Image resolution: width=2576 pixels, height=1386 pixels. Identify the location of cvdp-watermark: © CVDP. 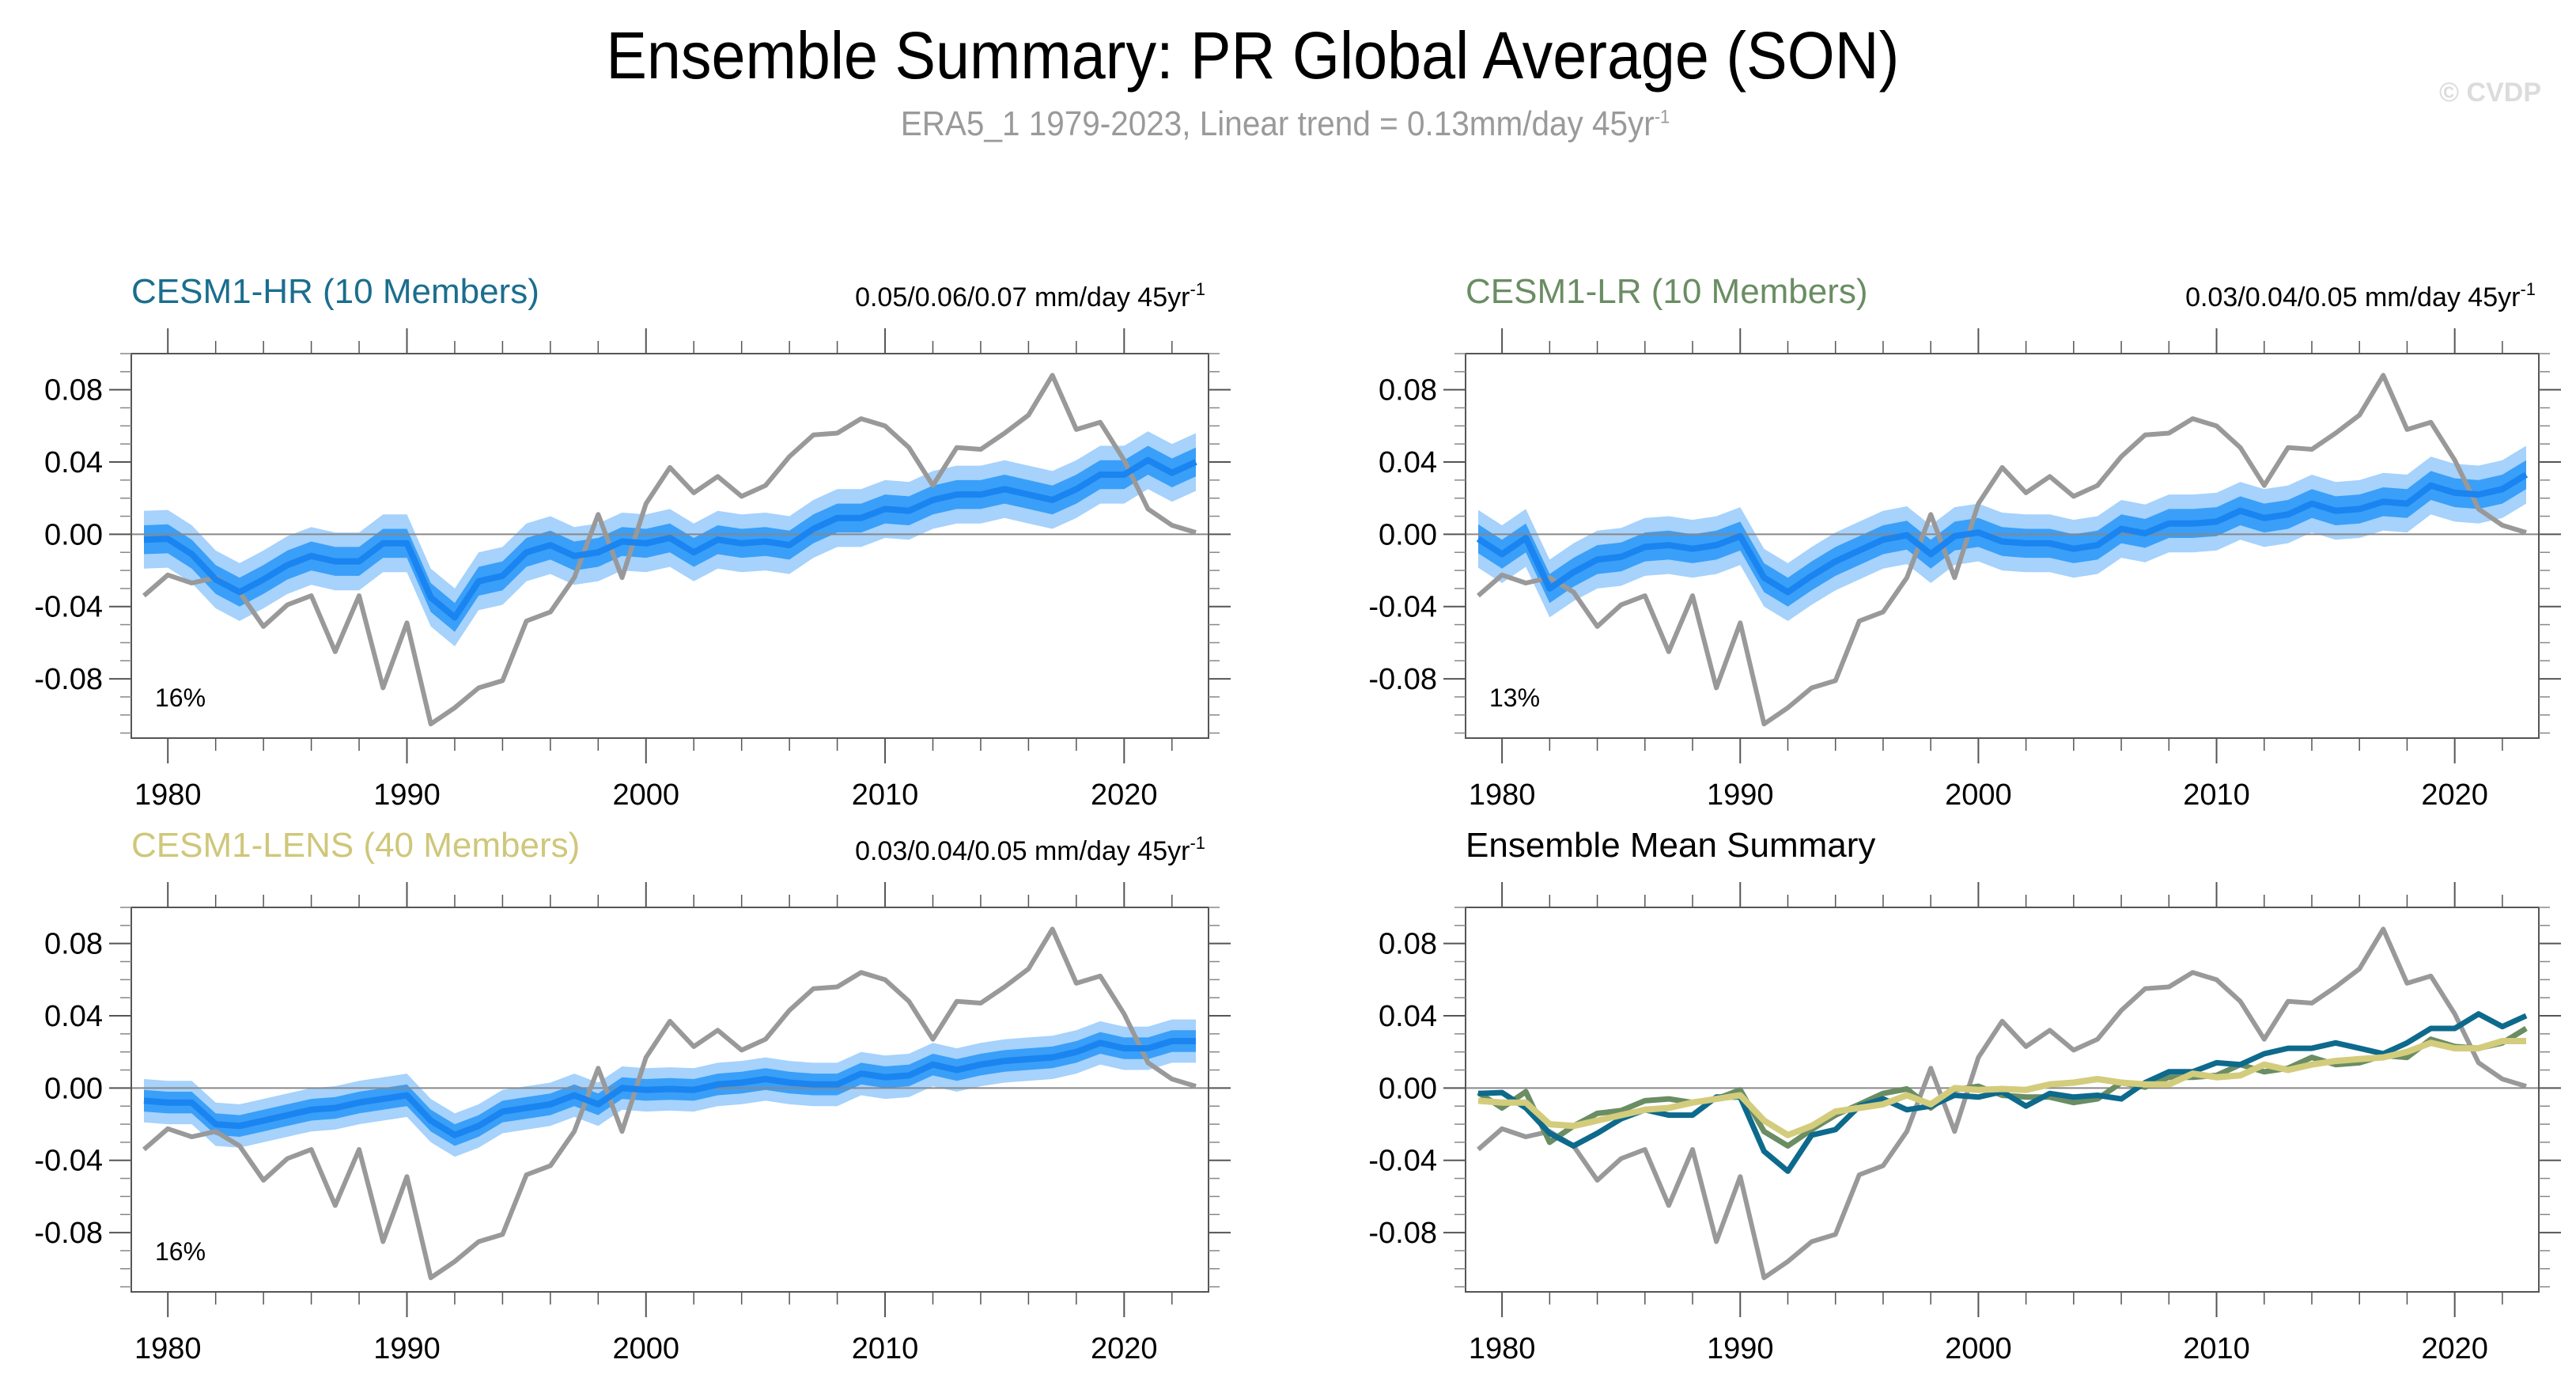
(2490, 93).